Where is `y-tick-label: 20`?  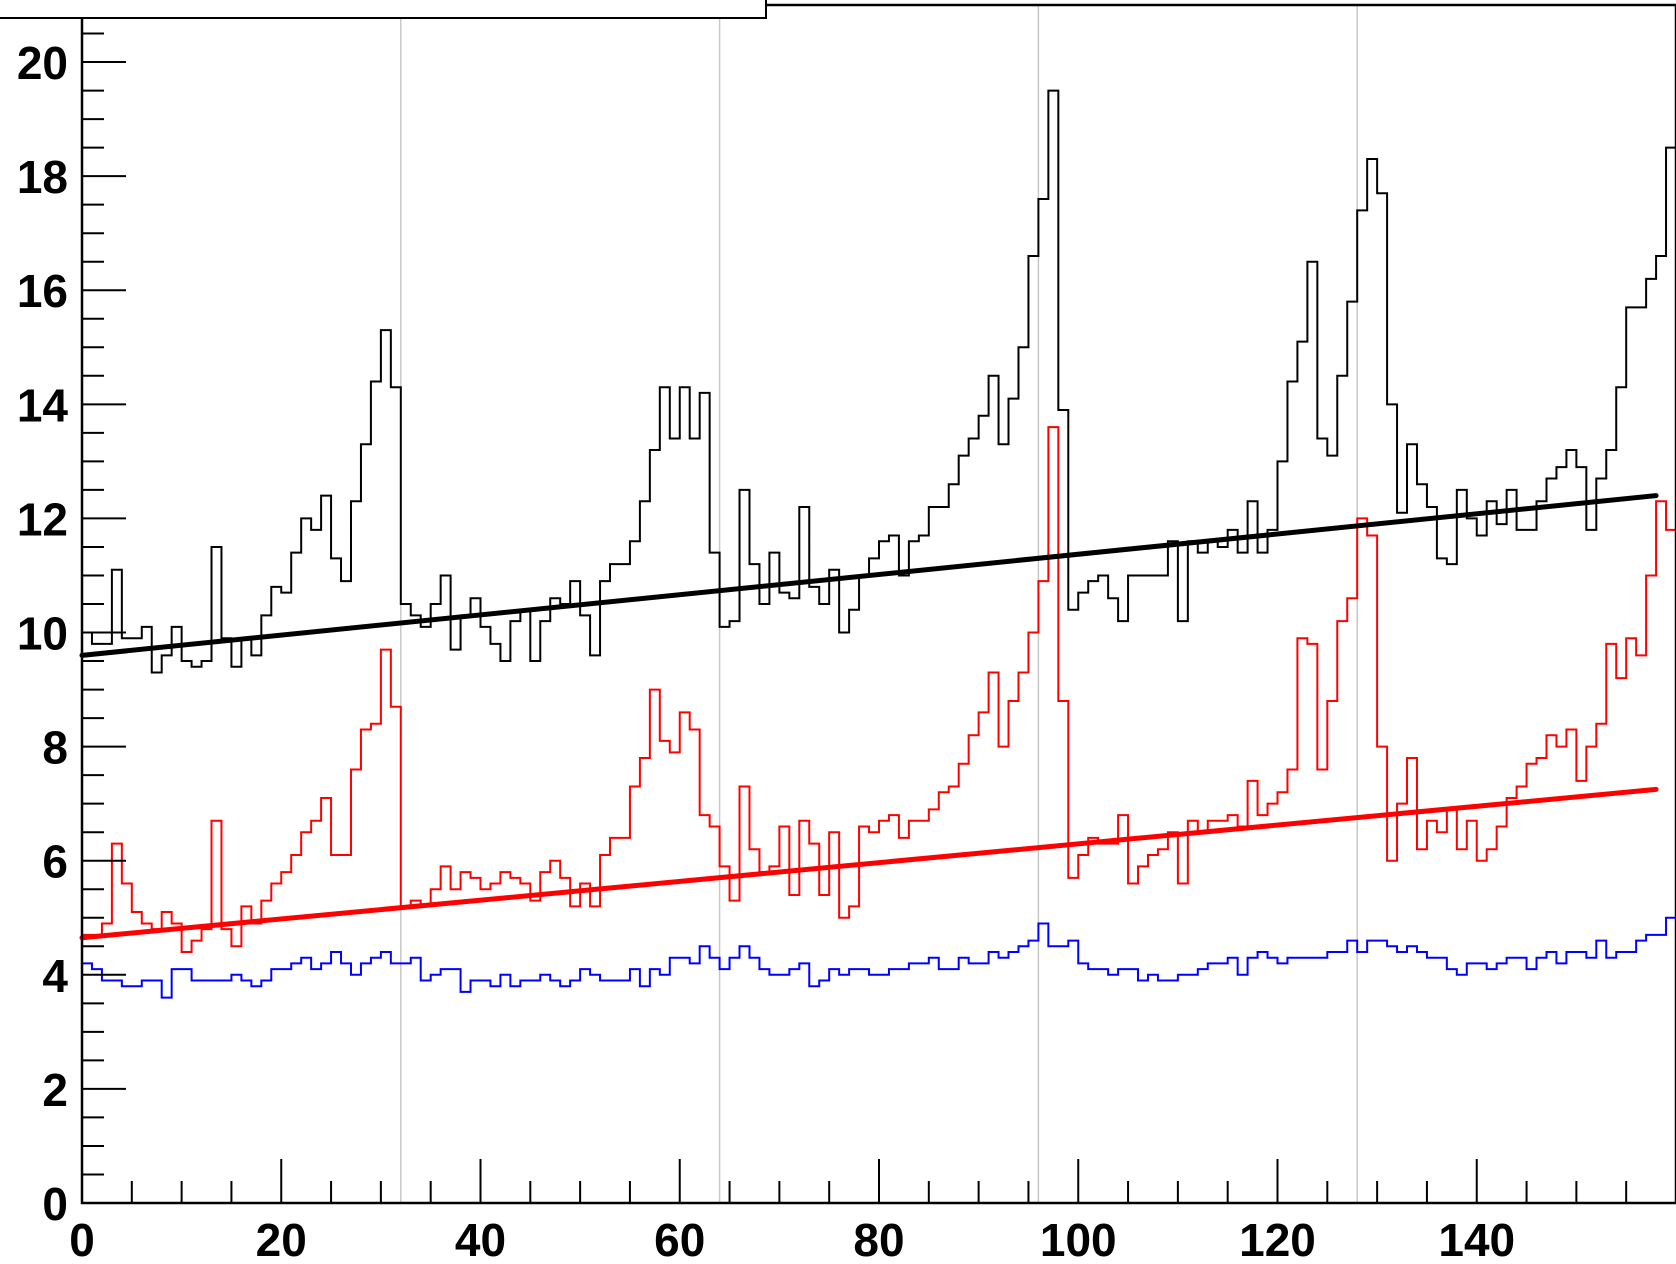
y-tick-label: 20 is located at coordinates (42, 63).